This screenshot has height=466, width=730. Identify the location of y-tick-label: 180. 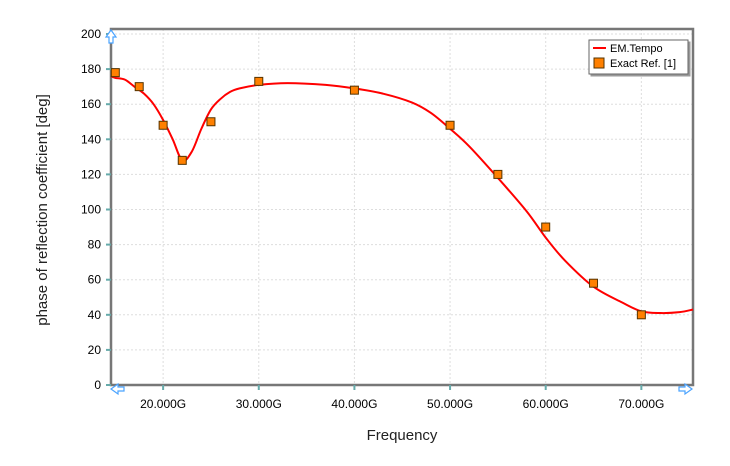
(91, 69).